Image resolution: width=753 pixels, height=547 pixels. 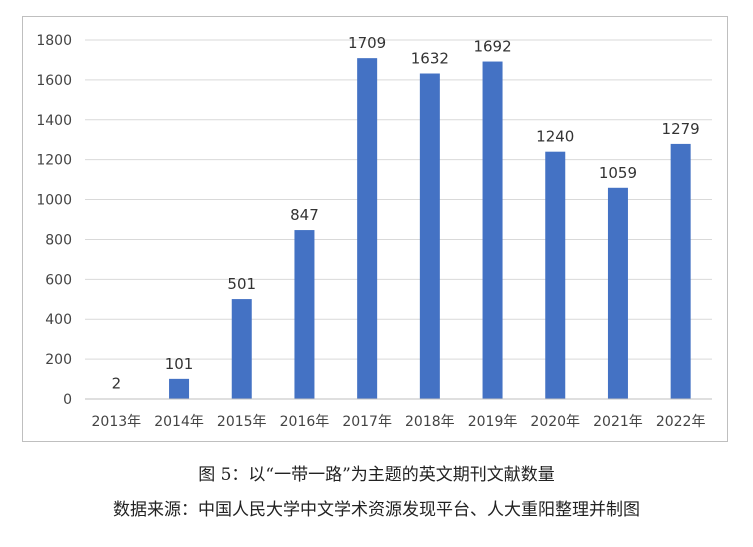 I want to click on data-label: 1709, so click(x=367, y=43).